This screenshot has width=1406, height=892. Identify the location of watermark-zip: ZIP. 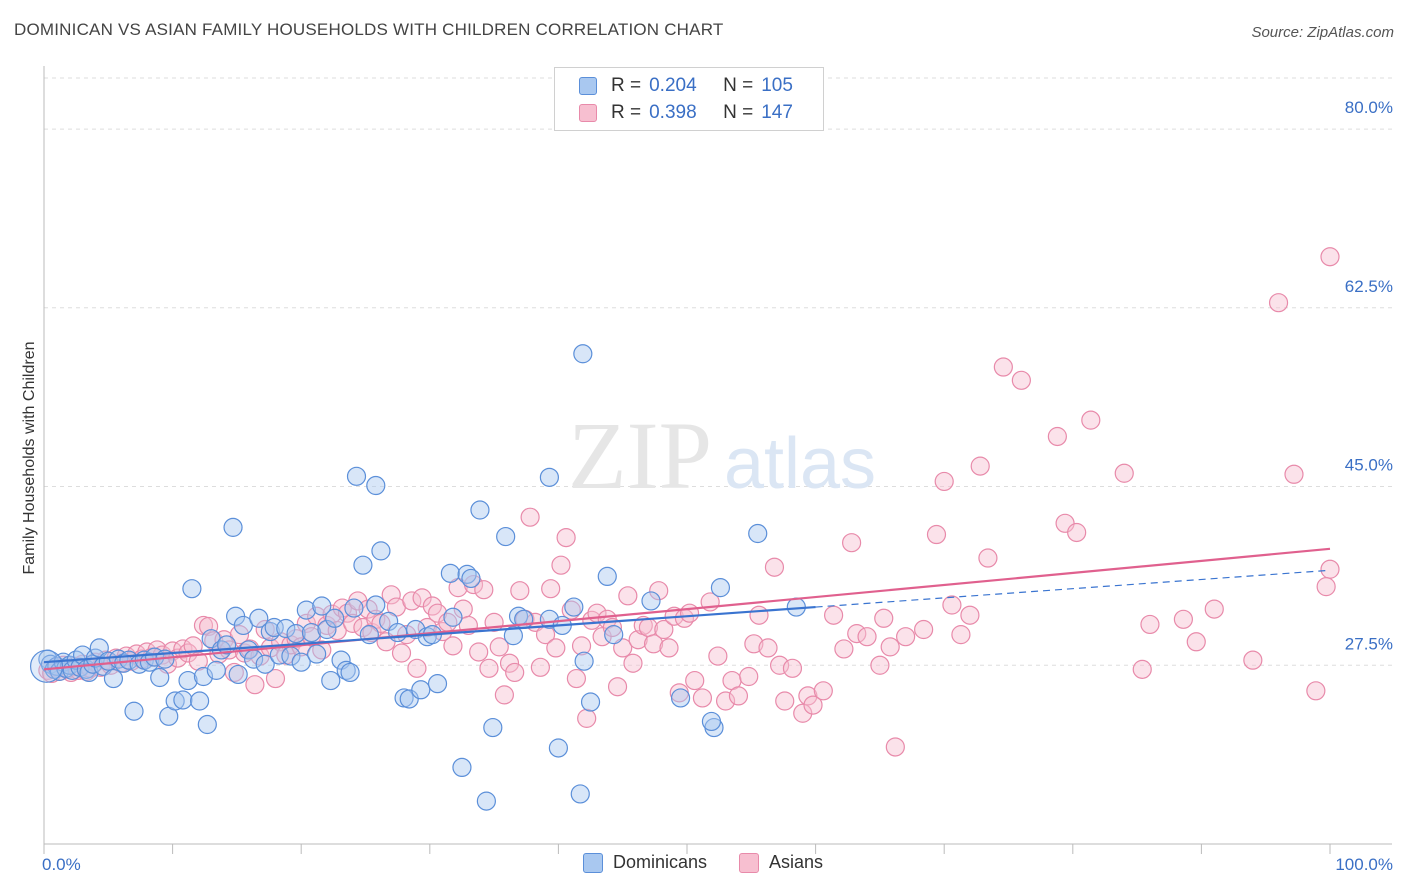
(640, 455).